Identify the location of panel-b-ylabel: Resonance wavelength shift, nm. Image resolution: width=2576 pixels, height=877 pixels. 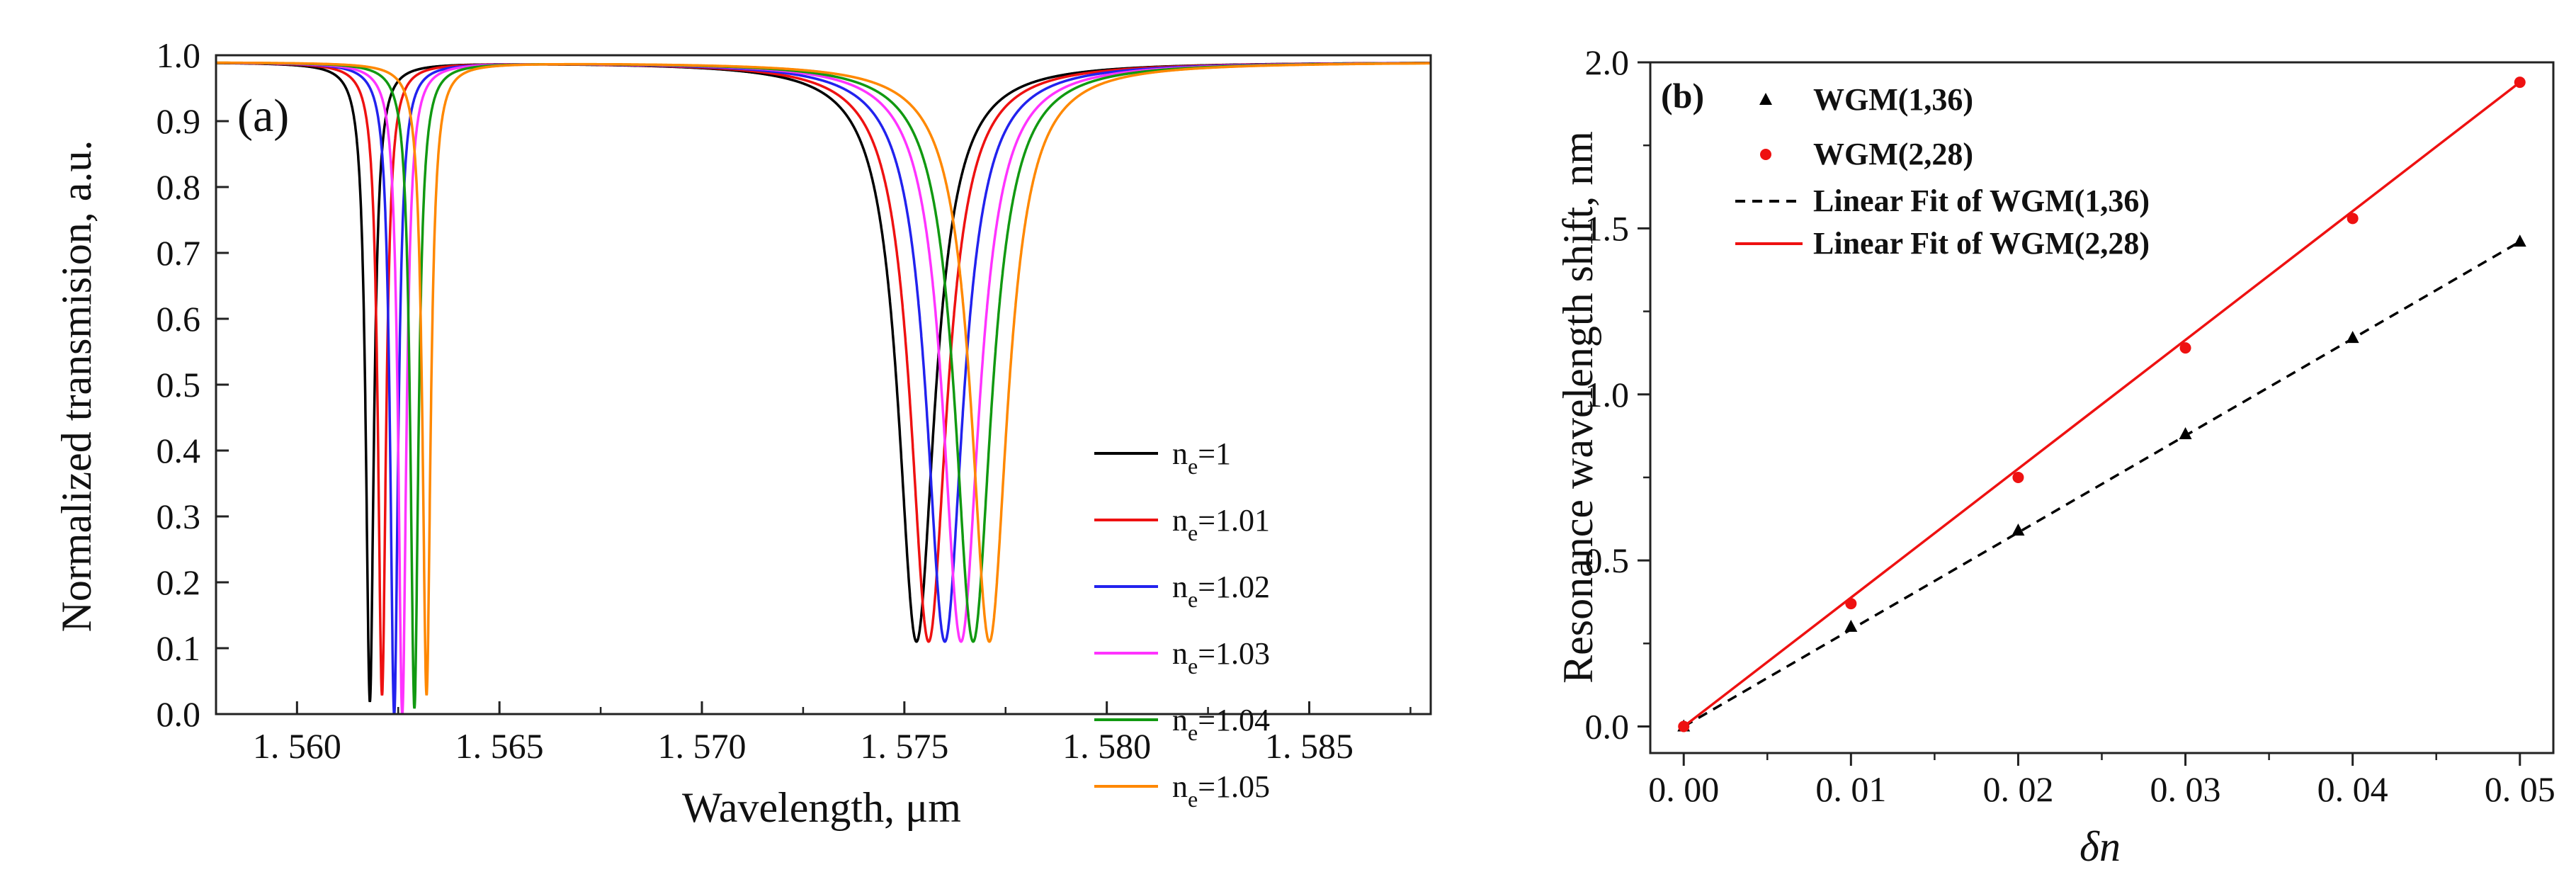
(1578, 407).